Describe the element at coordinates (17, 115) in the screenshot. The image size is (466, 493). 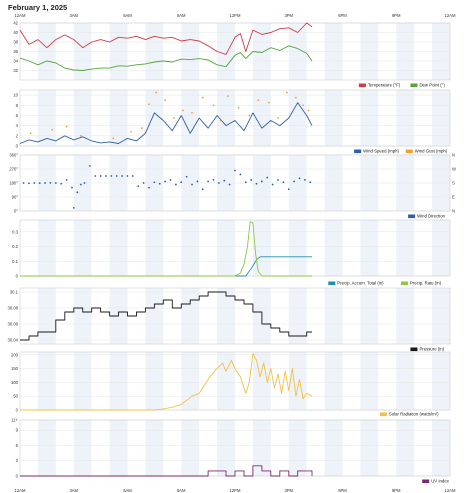
I see `y-tick-label: 6` at that location.